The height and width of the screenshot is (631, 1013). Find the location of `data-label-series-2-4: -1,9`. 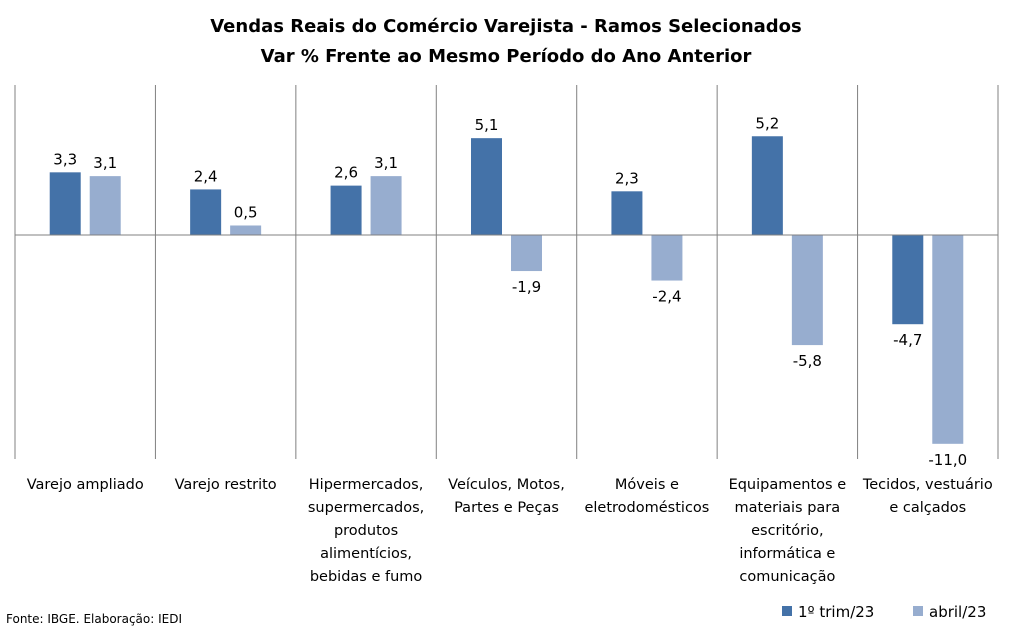

data-label-series-2-4: -1,9 is located at coordinates (526, 287).